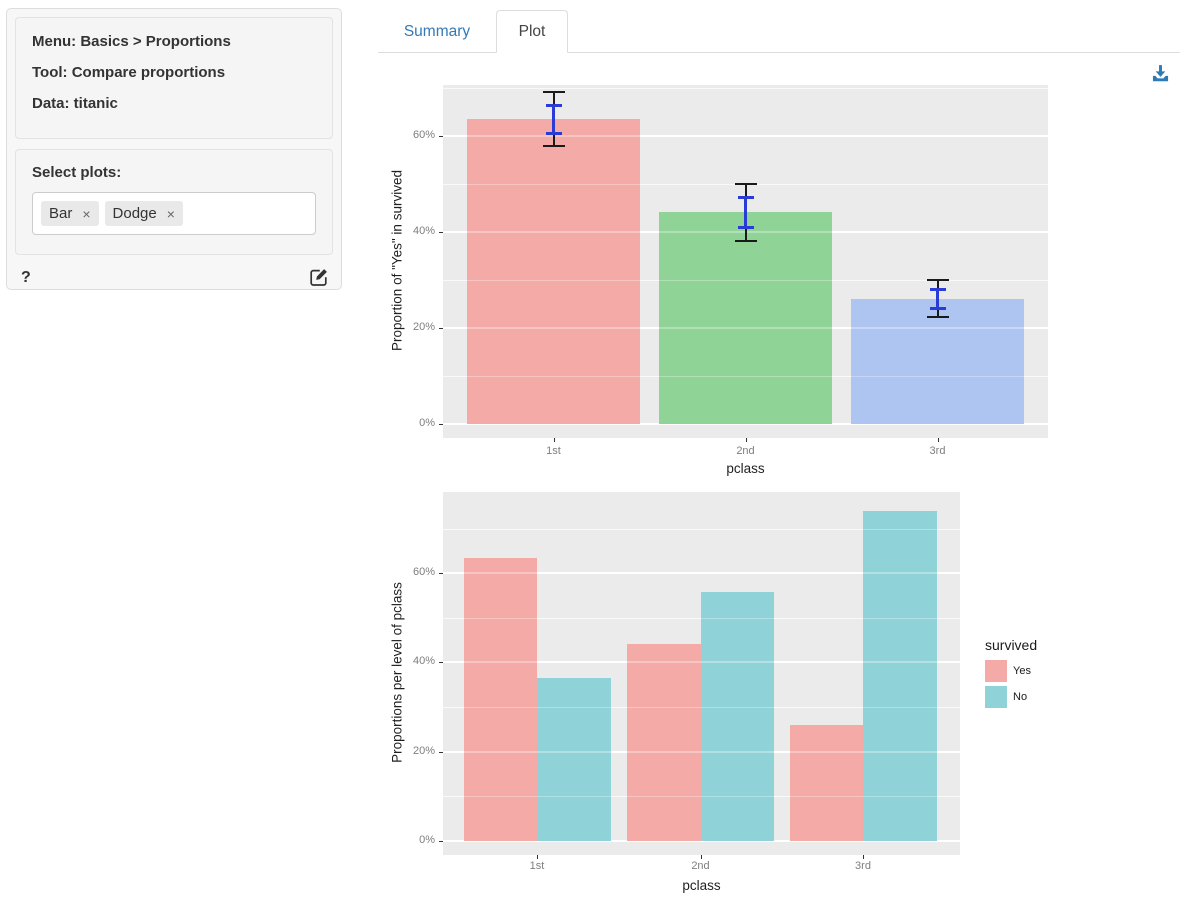  What do you see at coordinates (75, 103) in the screenshot?
I see `data-info: Data: titanic` at bounding box center [75, 103].